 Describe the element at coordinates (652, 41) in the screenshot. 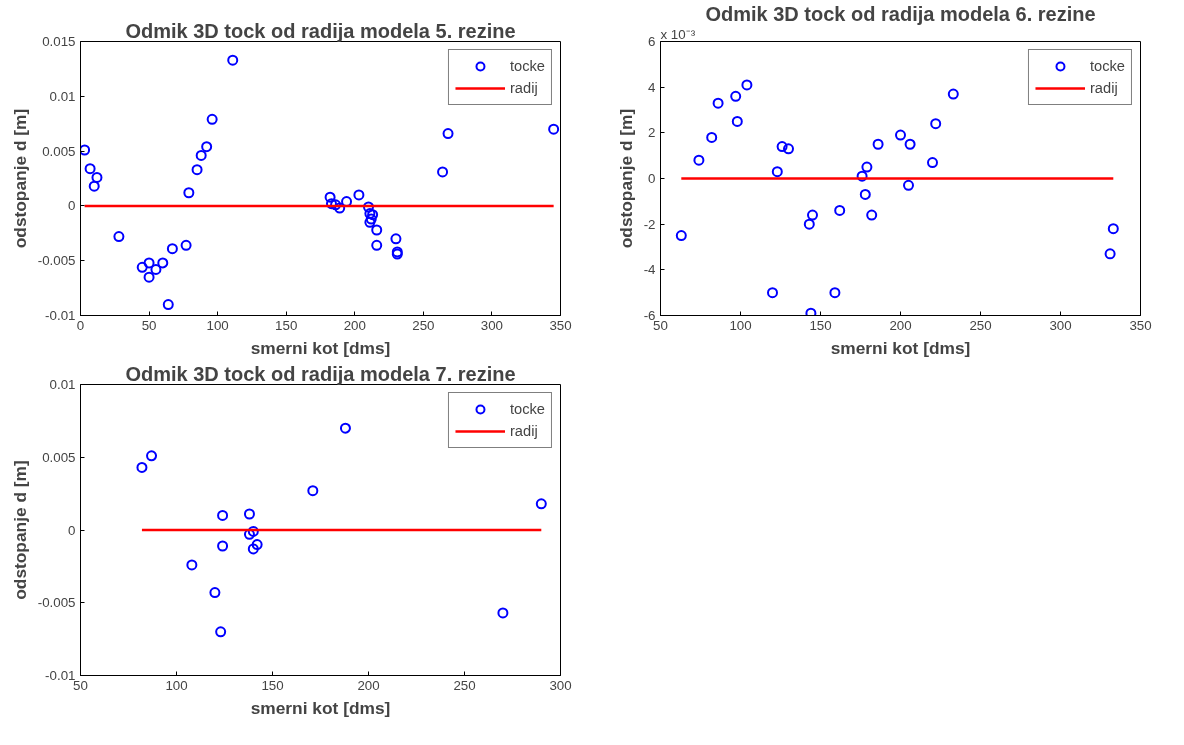

I see `y-tick-label: 6` at that location.